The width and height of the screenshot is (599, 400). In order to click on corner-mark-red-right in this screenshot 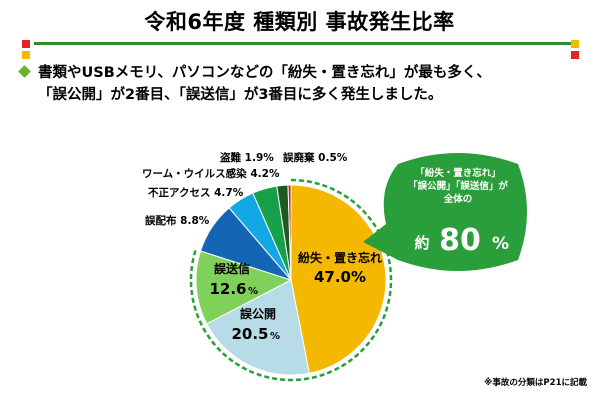, I will do `click(575, 55)`.